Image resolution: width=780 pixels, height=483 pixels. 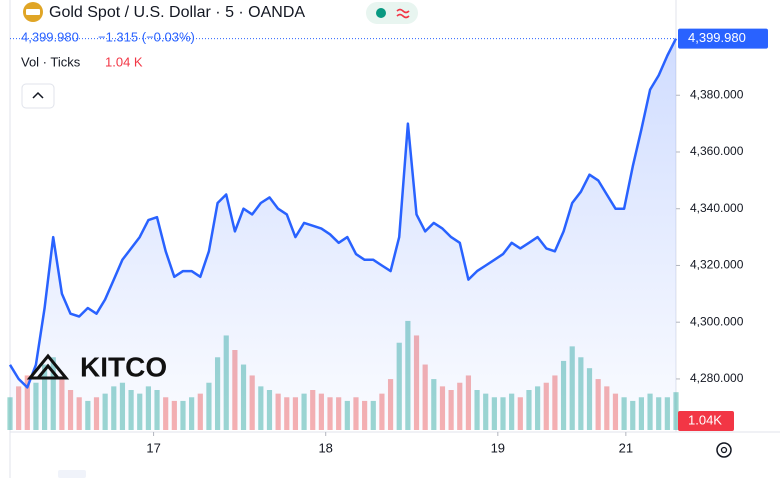 I want to click on settings-icon-center, so click(x=724, y=450).